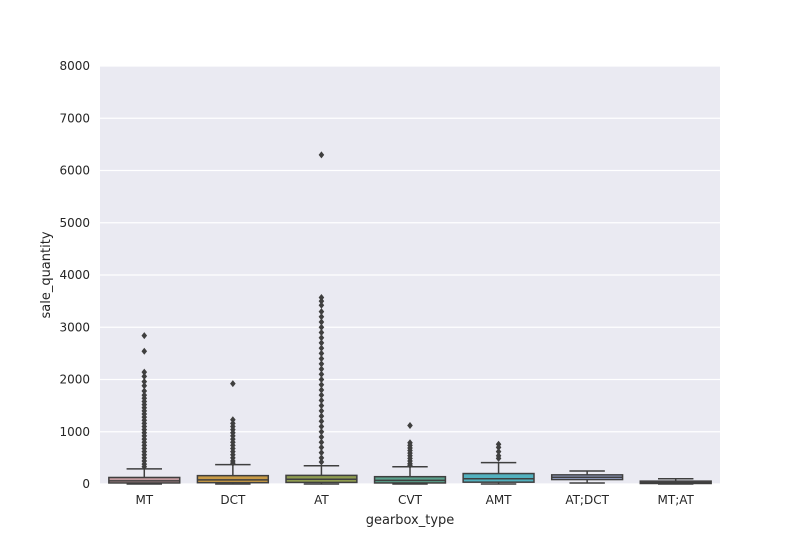 The width and height of the screenshot is (800, 544). I want to click on y-tick-labels: 0 1000 2000 3000 4000 5000 6000 7000 8000, so click(74, 275).